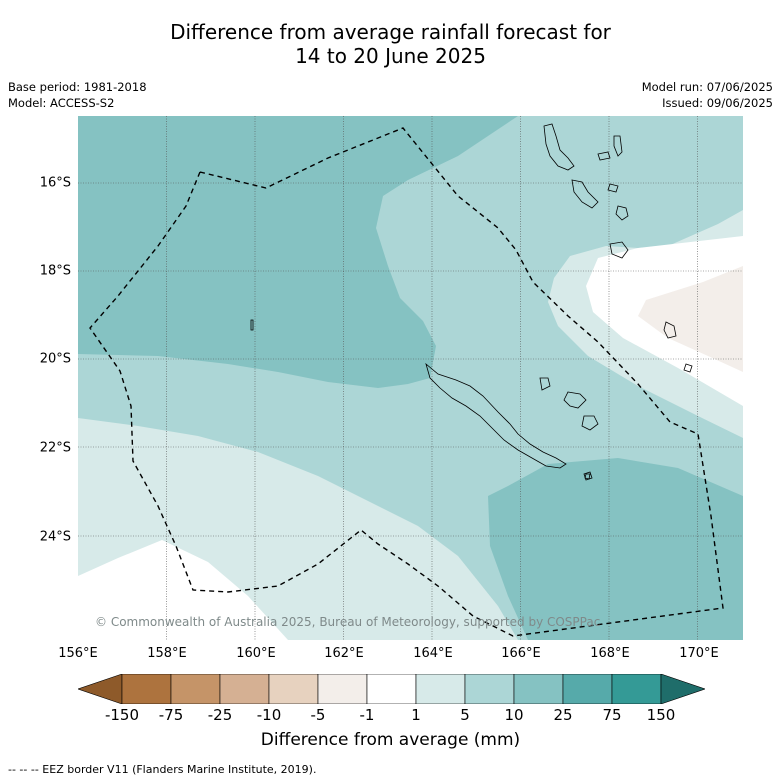 Image resolution: width=781 pixels, height=781 pixels. I want to click on lon-label-166e: 166°E, so click(521, 653).